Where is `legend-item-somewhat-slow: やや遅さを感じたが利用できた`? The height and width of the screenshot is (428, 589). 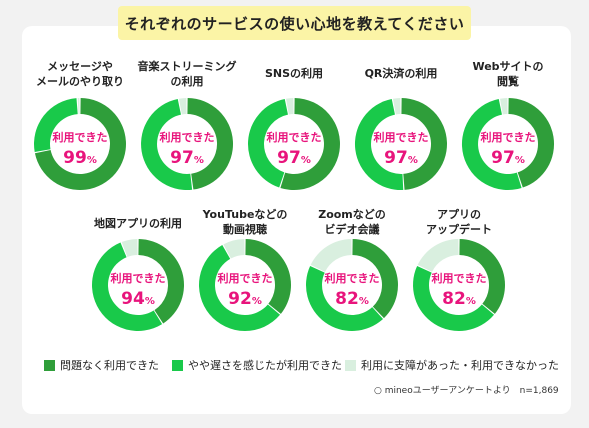 legend-item-somewhat-slow: やや遅さを感じたが利用できた is located at coordinates (257, 365).